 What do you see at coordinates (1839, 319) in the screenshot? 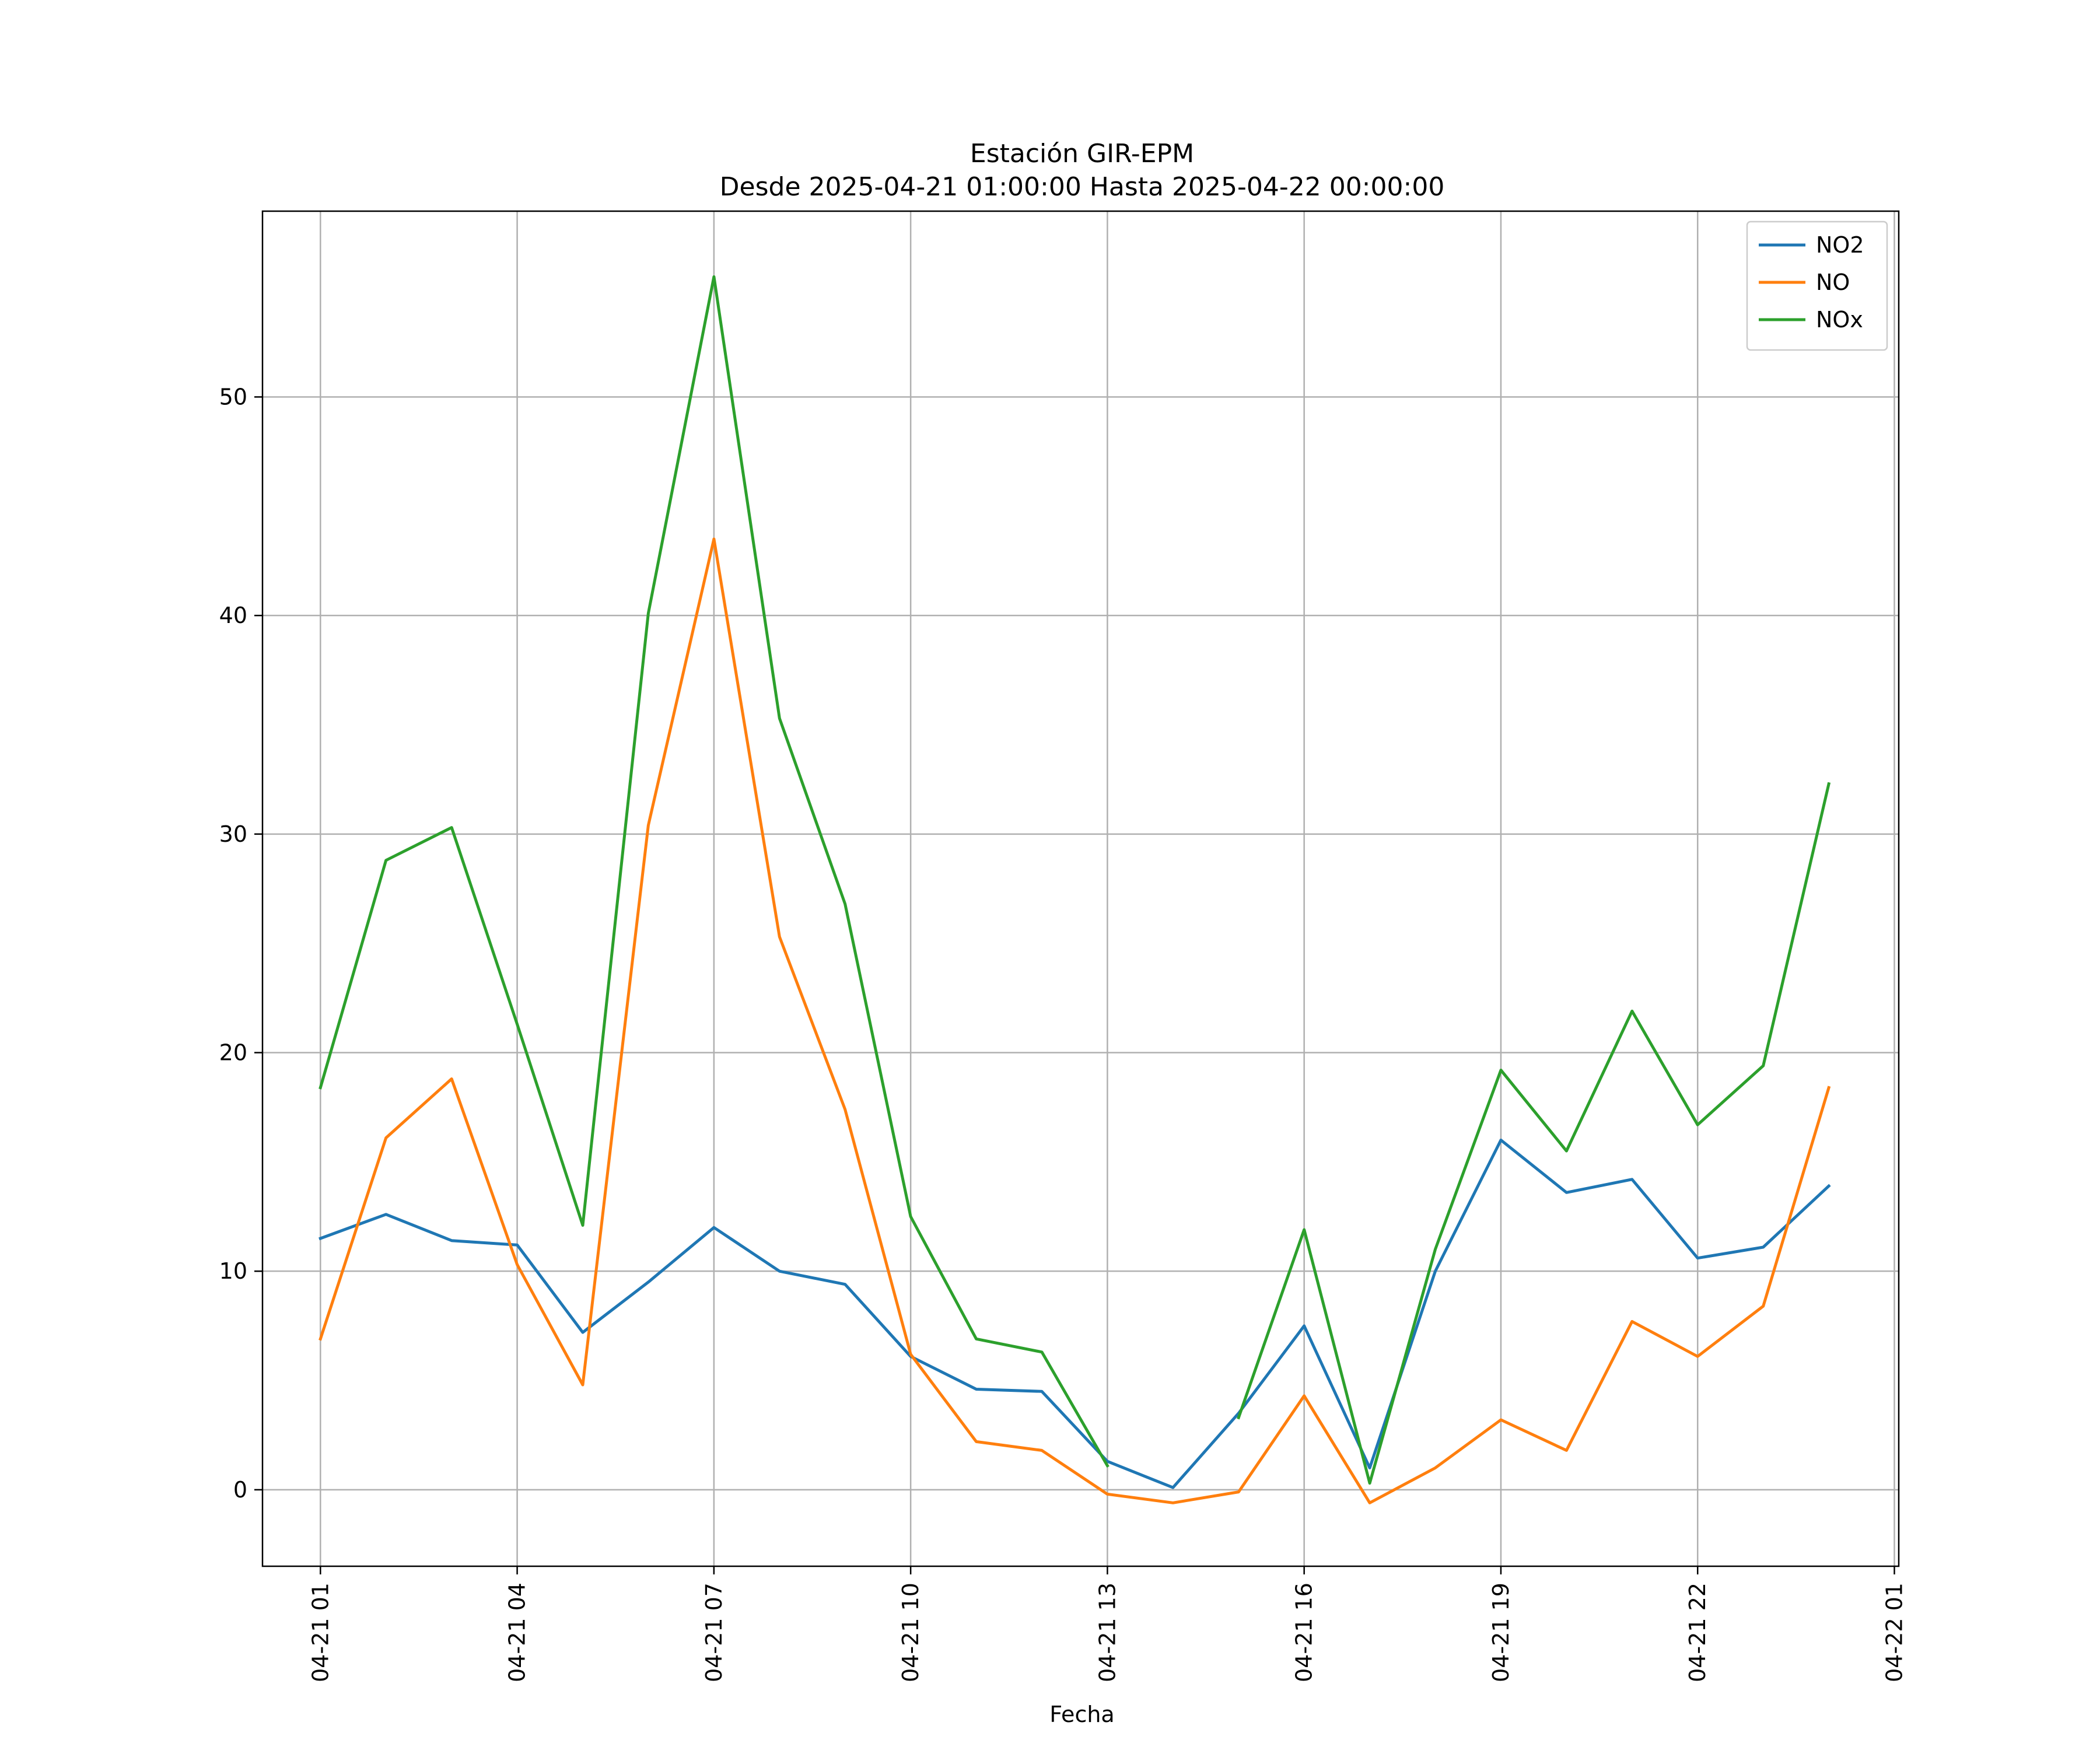
I see `legend-label: NOx` at bounding box center [1839, 319].